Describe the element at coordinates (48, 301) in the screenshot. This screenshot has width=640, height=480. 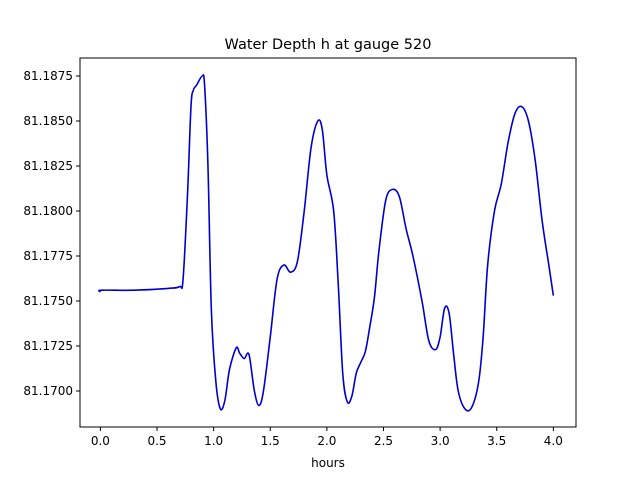
I see `y-tick-label: 81.1750` at that location.